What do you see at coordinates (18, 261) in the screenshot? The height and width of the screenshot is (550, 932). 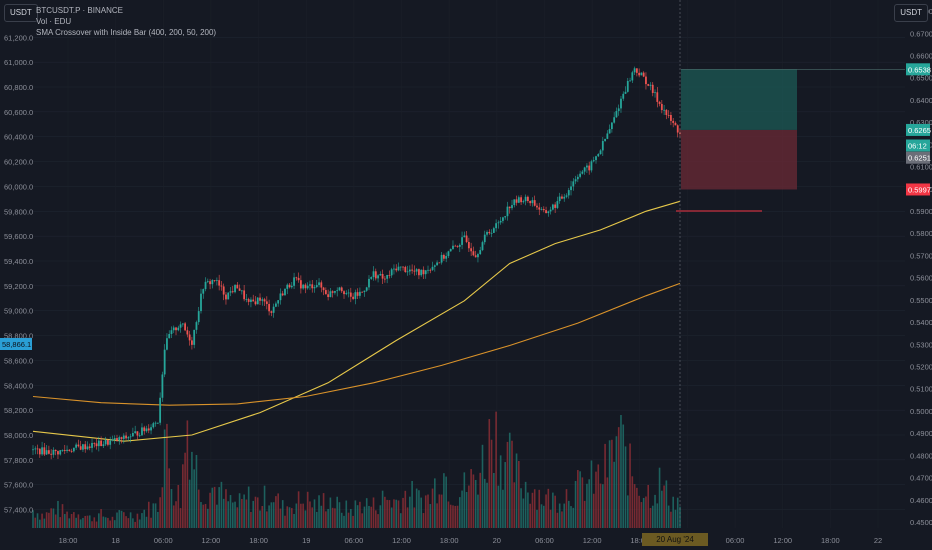 I see `left-axis-tick: 59,400.0` at bounding box center [18, 261].